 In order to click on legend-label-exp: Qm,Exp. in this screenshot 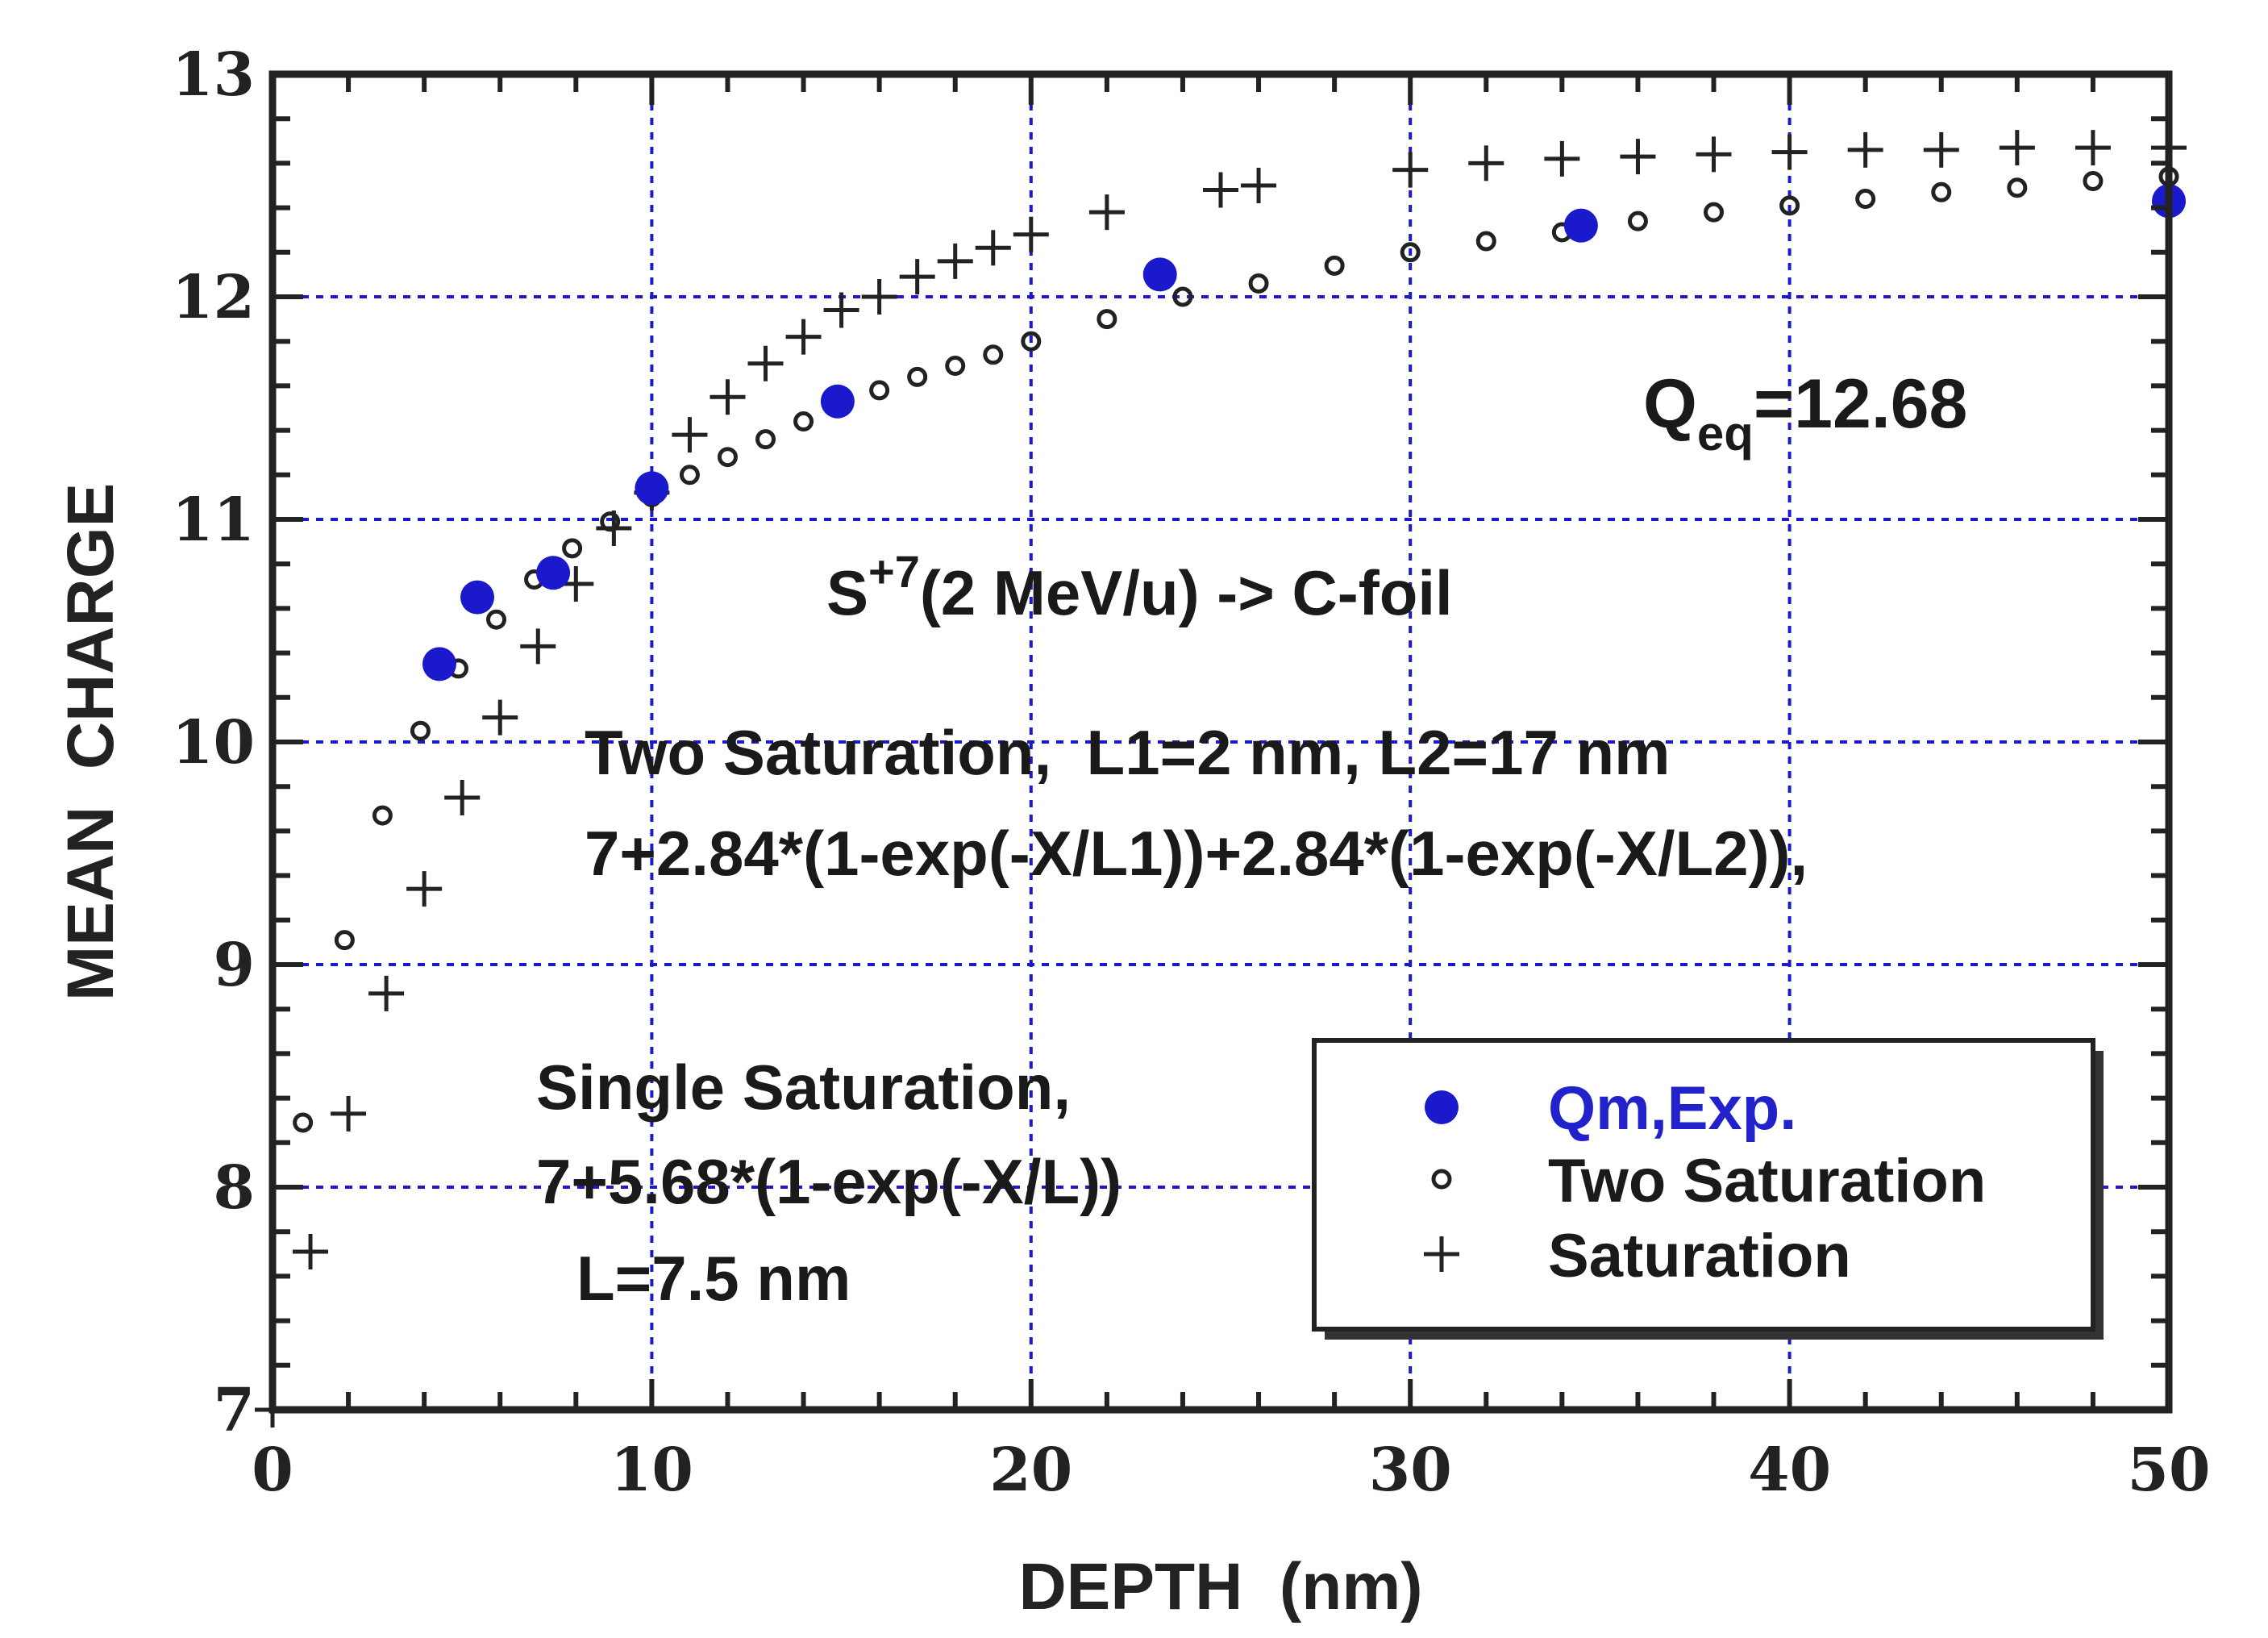, I will do `click(1672, 1109)`.